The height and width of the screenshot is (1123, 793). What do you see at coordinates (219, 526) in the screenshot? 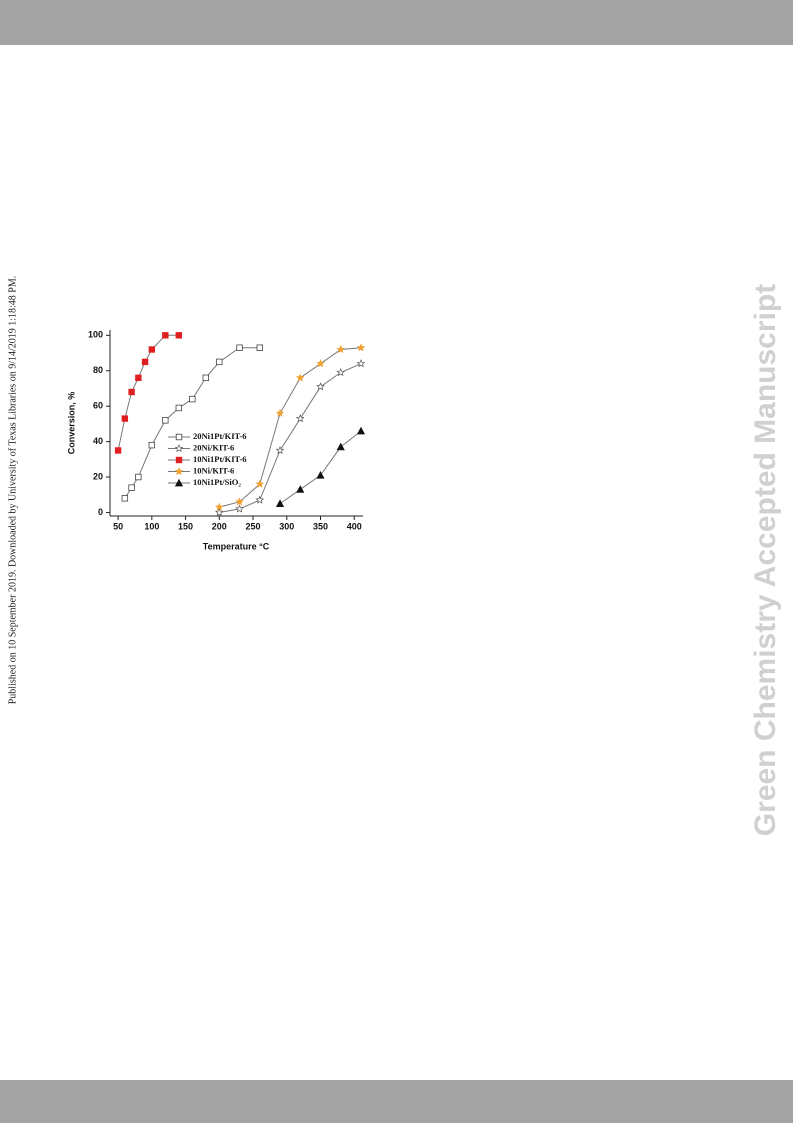
I see `x-tick-label: 200` at bounding box center [219, 526].